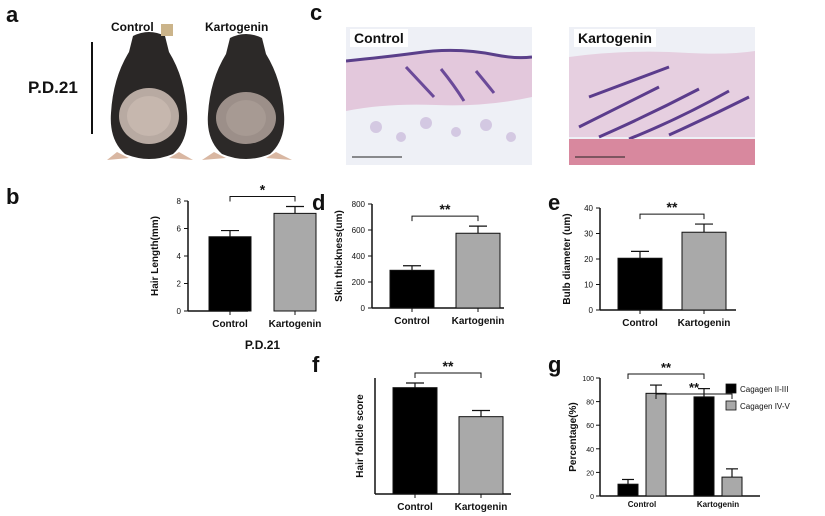 The height and width of the screenshot is (516, 825). Describe the element at coordinates (92, 88) in the screenshot. I see `age-bracket` at that location.